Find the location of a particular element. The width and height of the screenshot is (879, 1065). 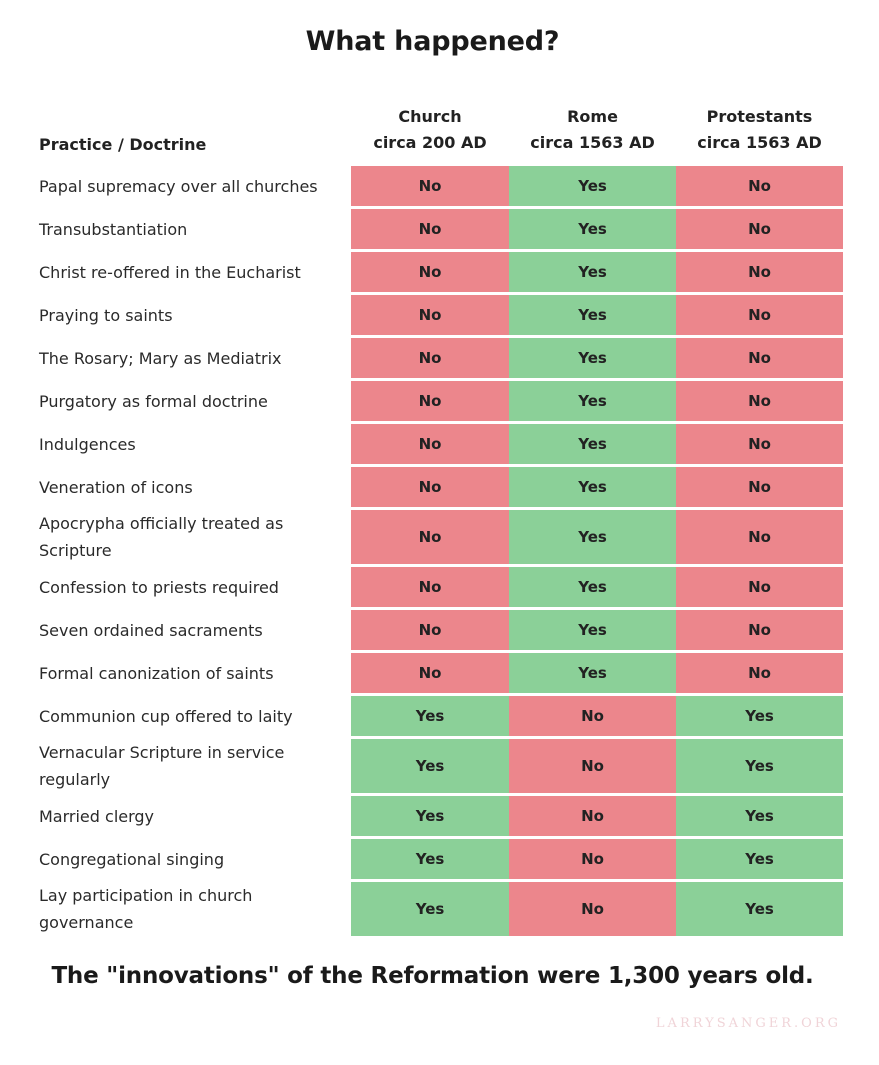

column-header-line1: Rome is located at coordinates (592, 116).